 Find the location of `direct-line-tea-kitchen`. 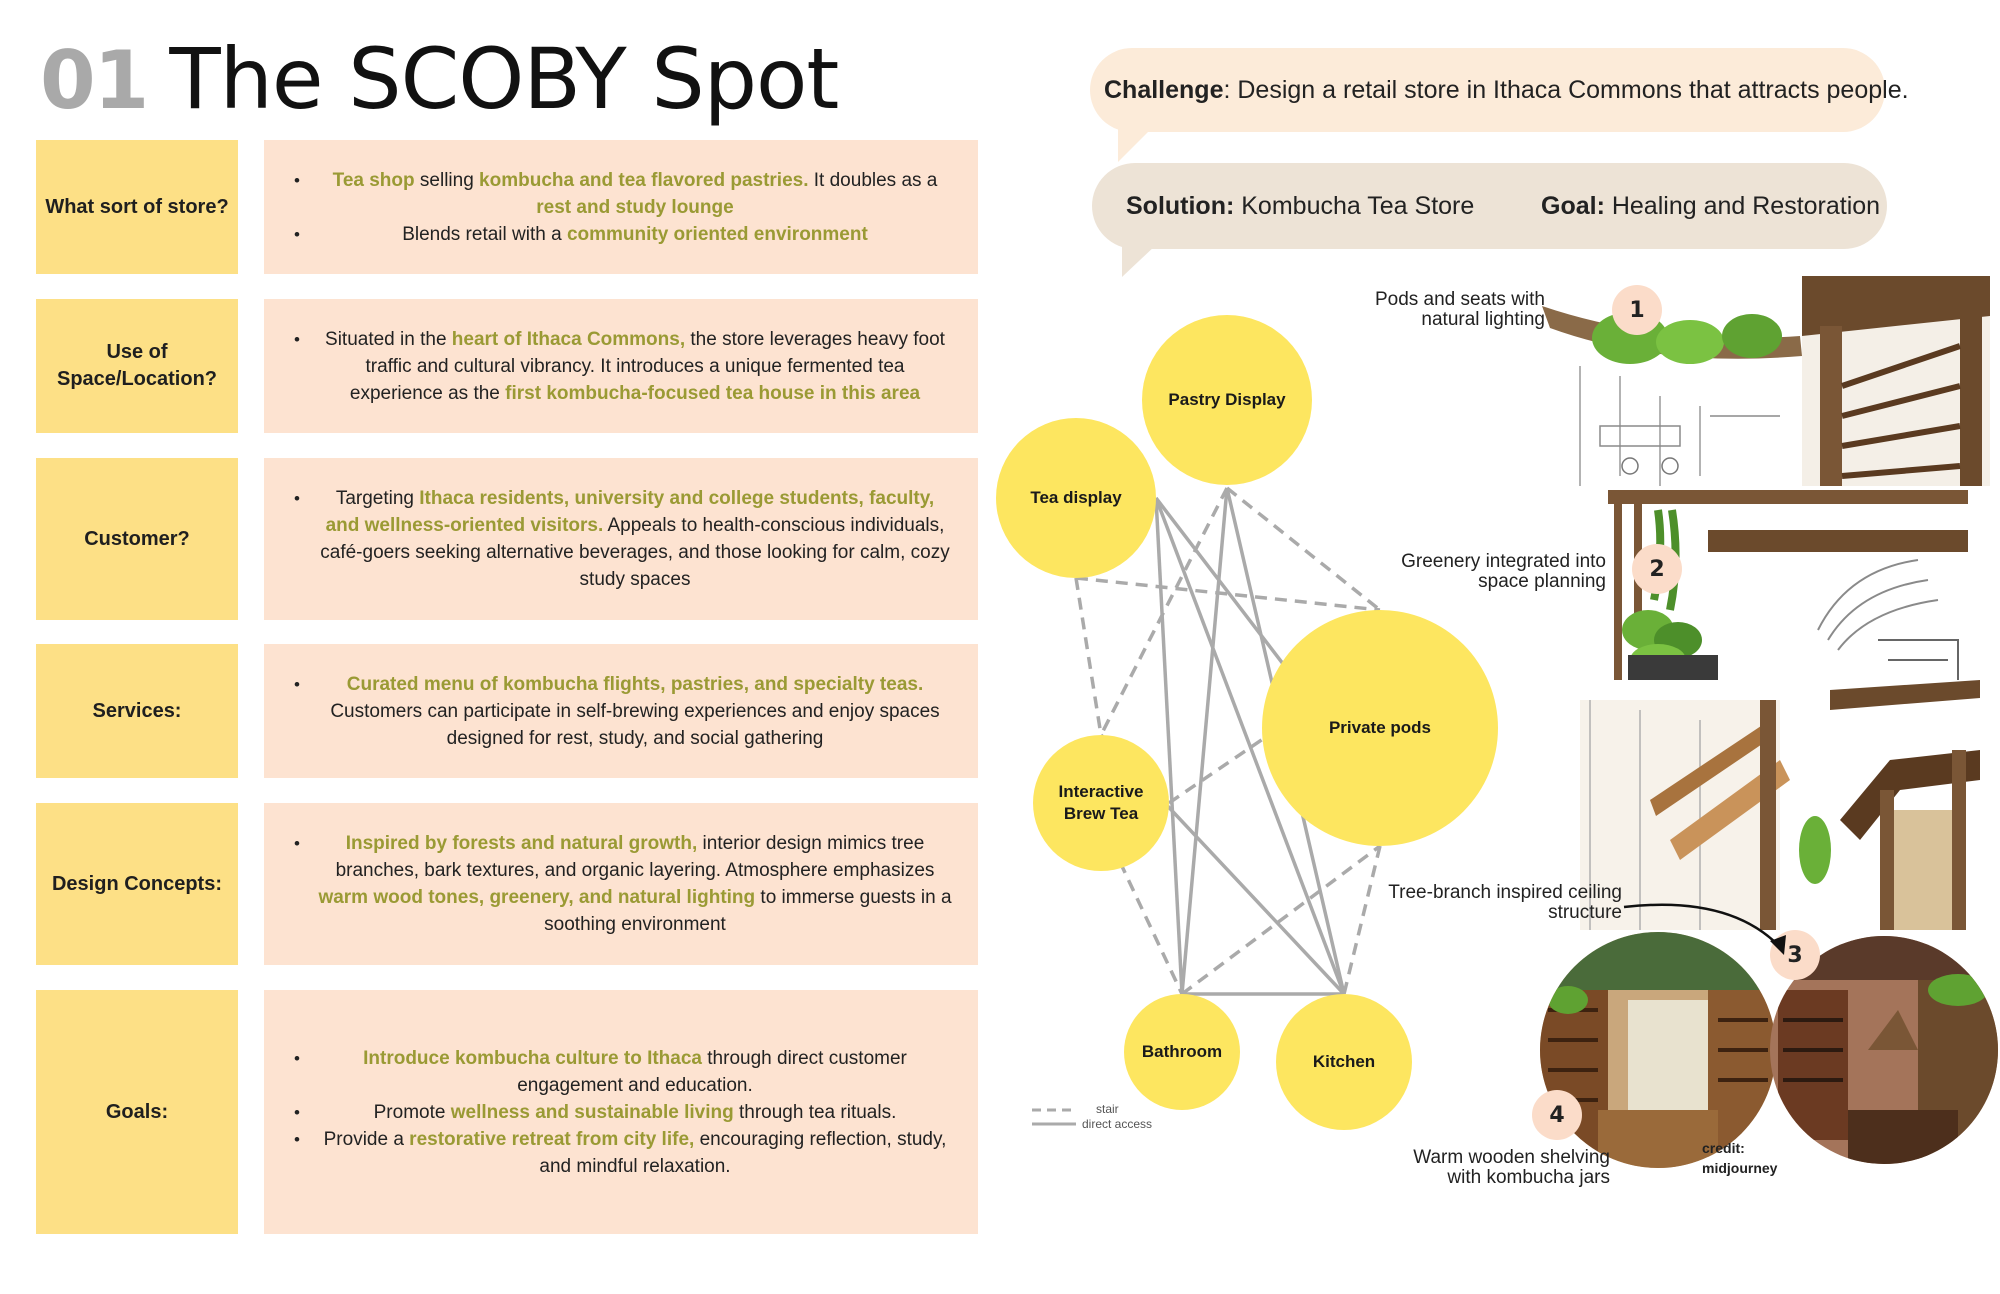

direct-line-tea-kitchen is located at coordinates (1250, 746).